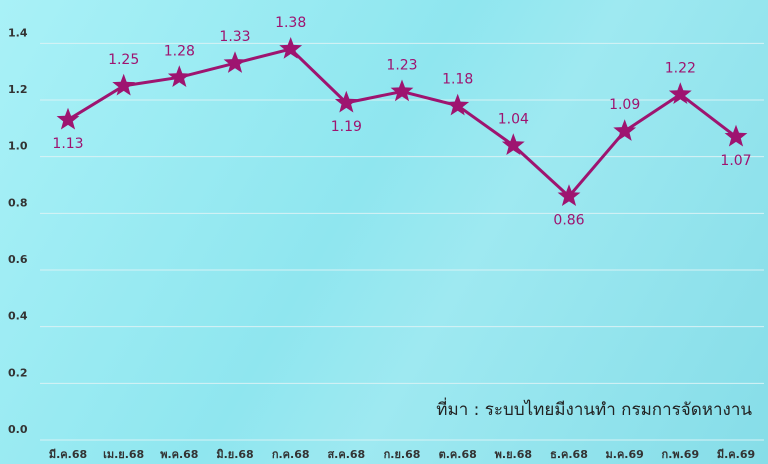 The height and width of the screenshot is (464, 768). Describe the element at coordinates (18, 202) in the screenshot. I see `y-tick-label: 0.8` at that location.